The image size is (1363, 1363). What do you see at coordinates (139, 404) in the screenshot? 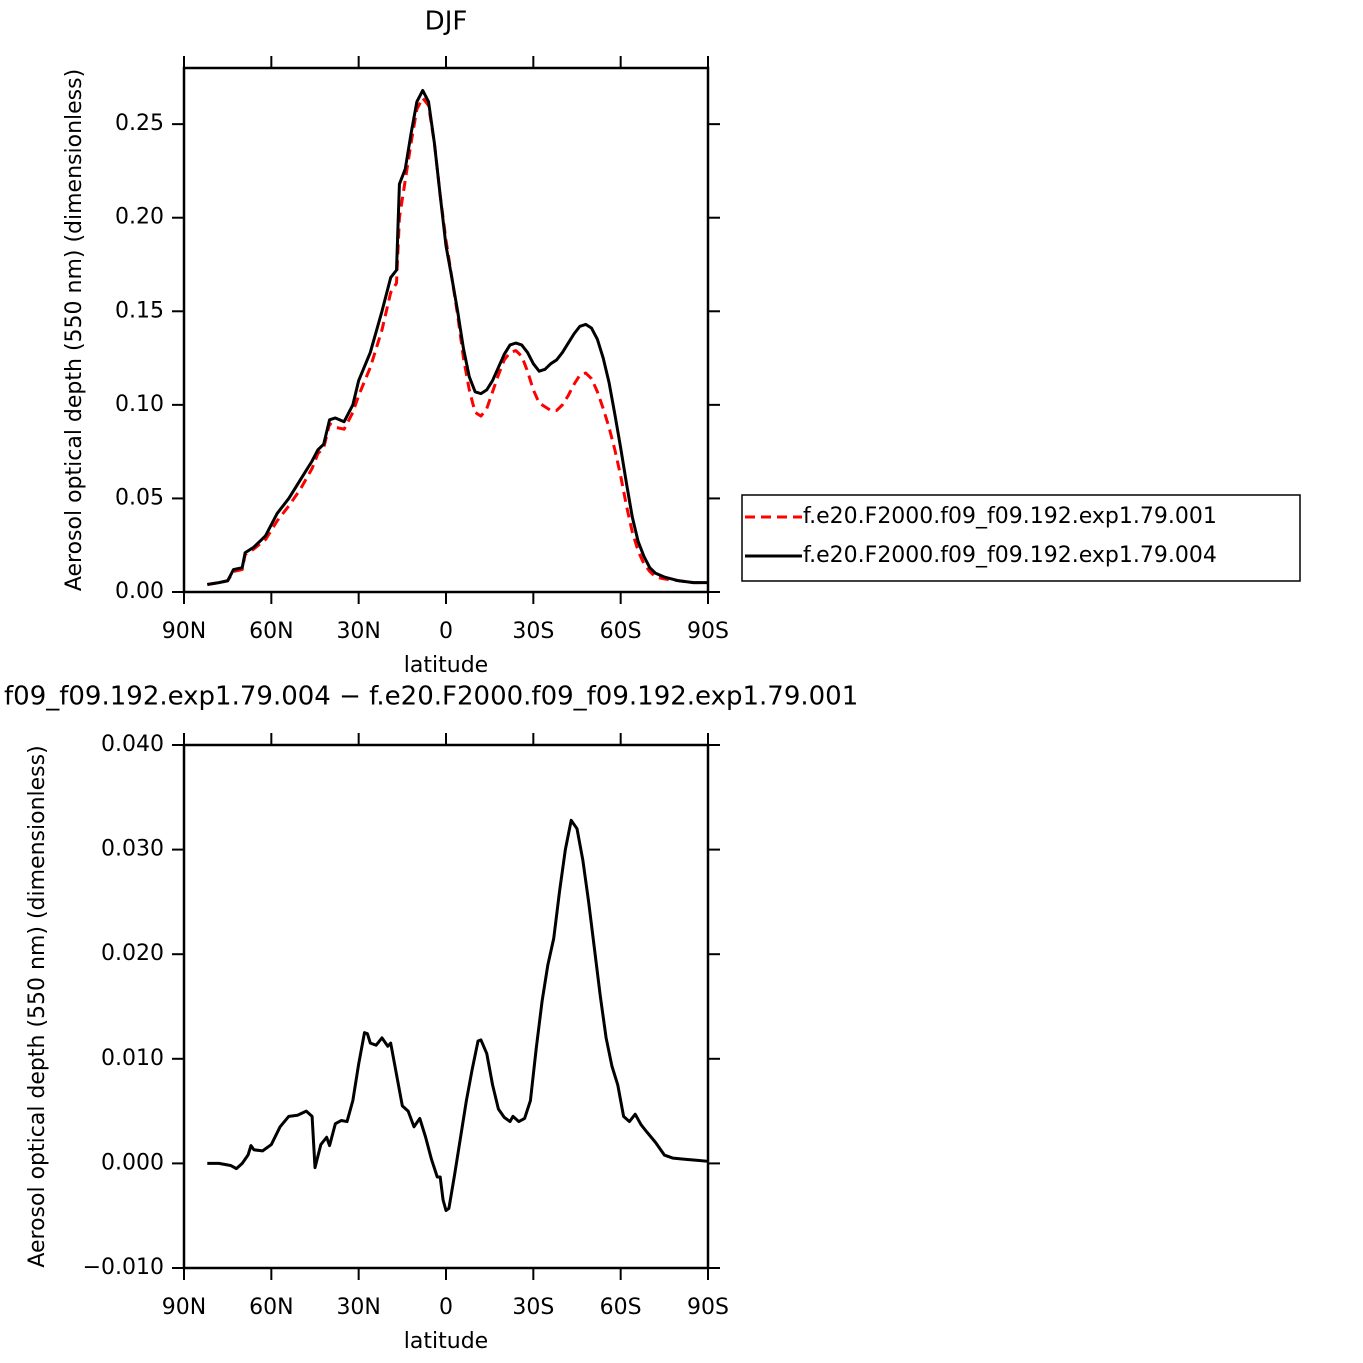
I see `y-tick-label: 0.10` at bounding box center [139, 404].